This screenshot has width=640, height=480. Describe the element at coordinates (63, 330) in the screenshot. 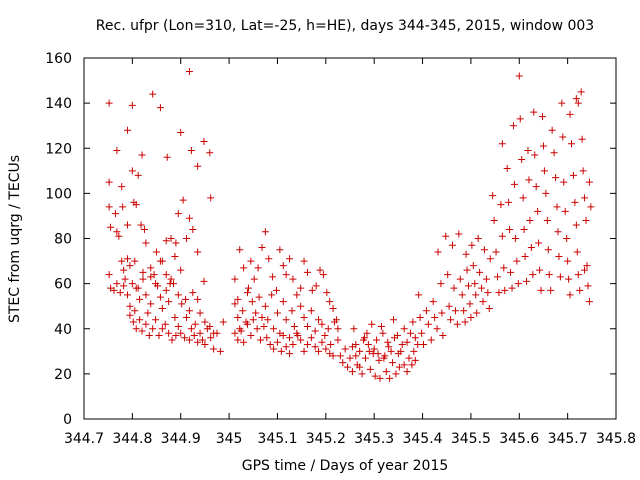

I see `y-tick-label: 40` at that location.